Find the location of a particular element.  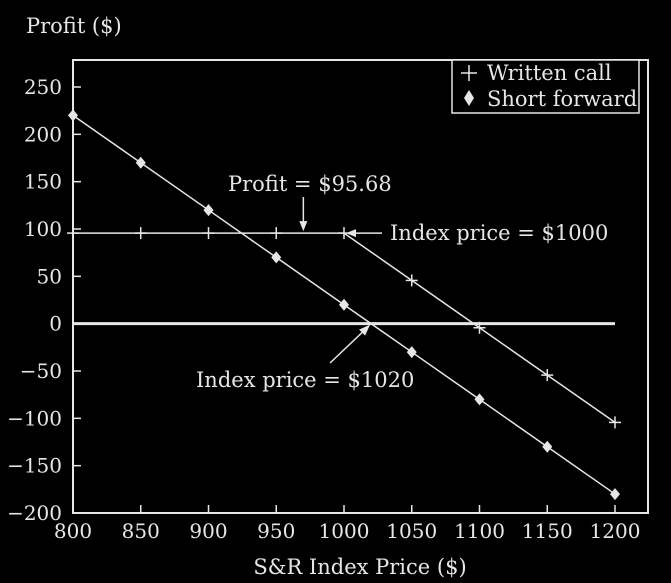

legend-diamond-icon is located at coordinates (469, 98).